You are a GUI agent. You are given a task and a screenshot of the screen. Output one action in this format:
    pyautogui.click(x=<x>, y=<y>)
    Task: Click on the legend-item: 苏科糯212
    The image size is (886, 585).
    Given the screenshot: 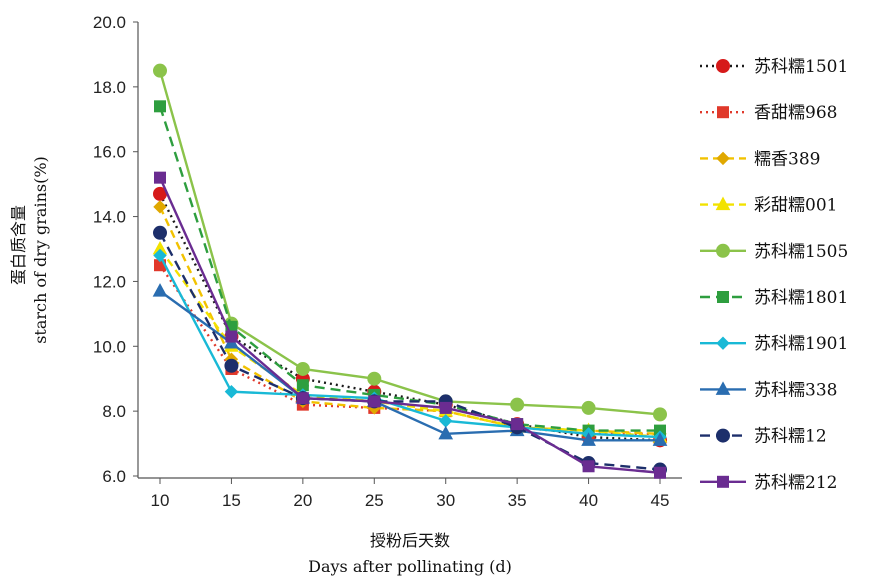 What is the action you would take?
    pyautogui.click(x=768, y=483)
    